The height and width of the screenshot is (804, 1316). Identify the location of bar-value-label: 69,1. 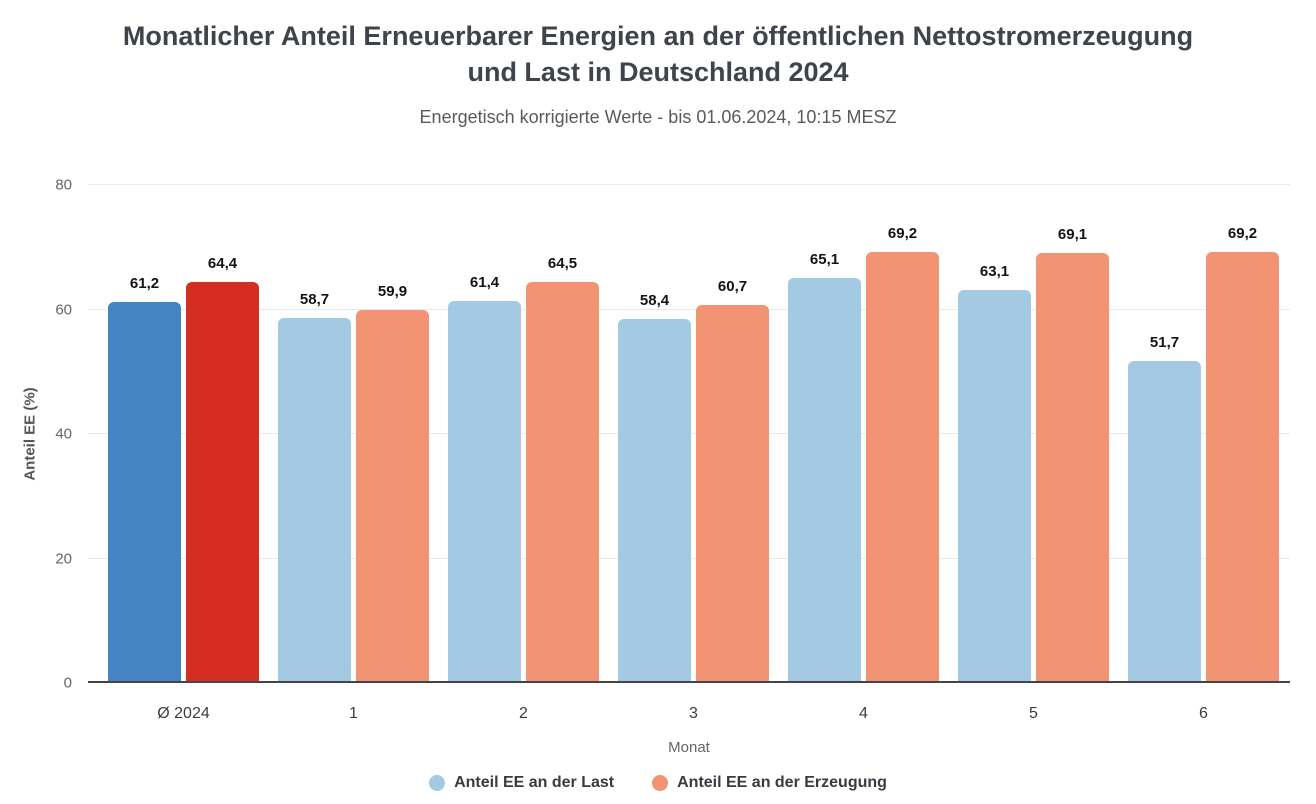
(1072, 234).